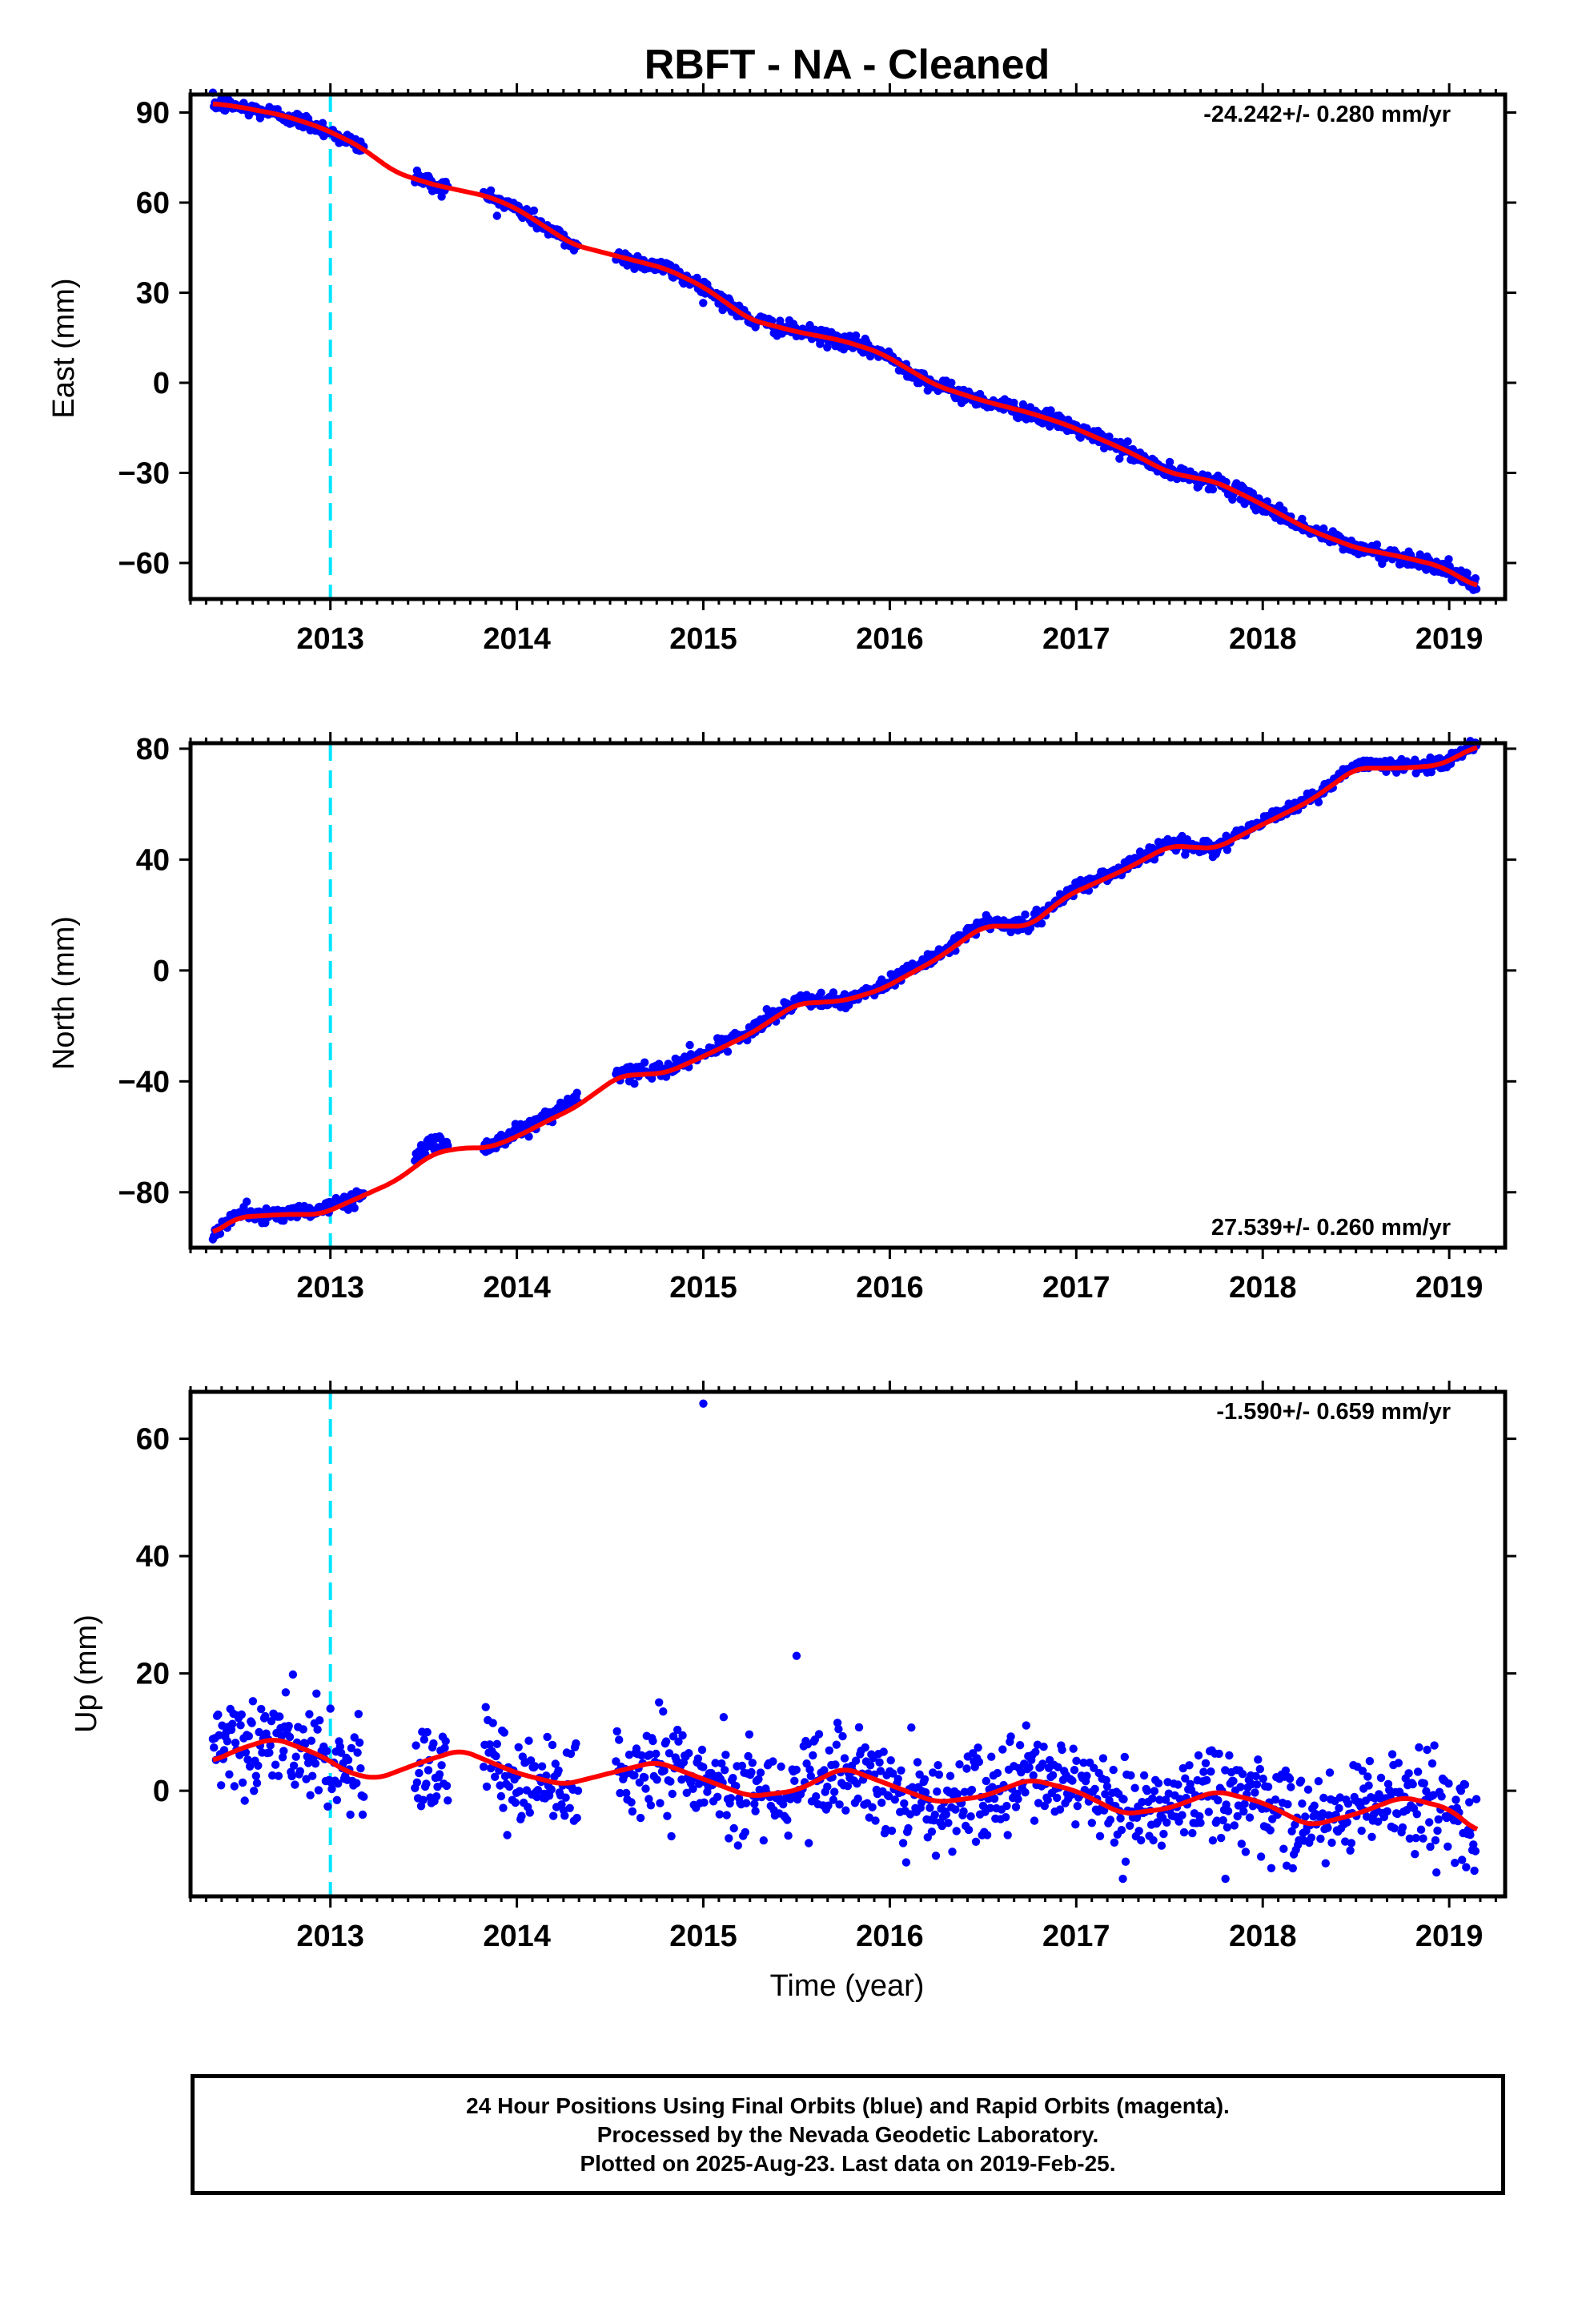 The height and width of the screenshot is (2324, 1582). What do you see at coordinates (703, 1936) in the screenshot?
I see `up-x-tick-label: 2015` at bounding box center [703, 1936].